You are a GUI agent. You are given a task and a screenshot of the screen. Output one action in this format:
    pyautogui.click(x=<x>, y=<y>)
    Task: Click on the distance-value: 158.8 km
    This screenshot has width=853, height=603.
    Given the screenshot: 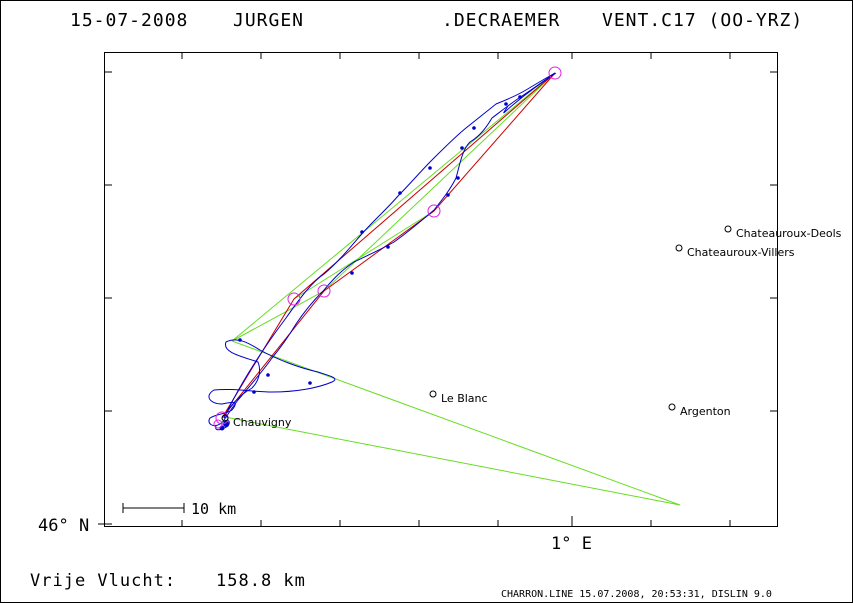 What is the action you would take?
    pyautogui.click(x=261, y=581)
    